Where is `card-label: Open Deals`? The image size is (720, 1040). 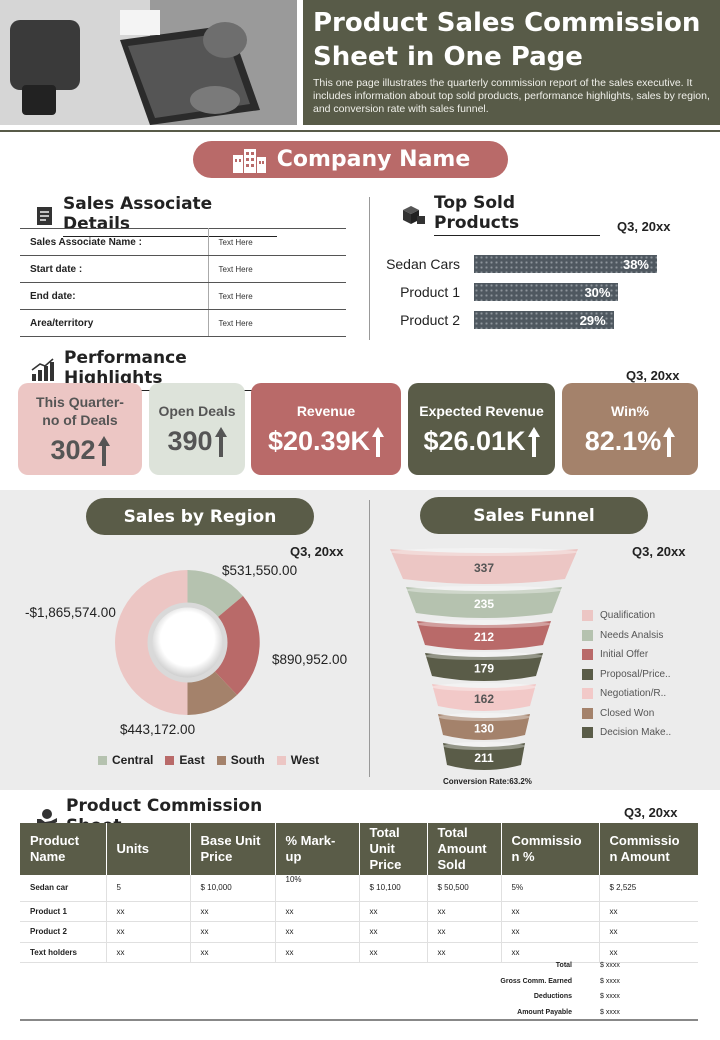
card-label: Open Deals is located at coordinates (197, 410).